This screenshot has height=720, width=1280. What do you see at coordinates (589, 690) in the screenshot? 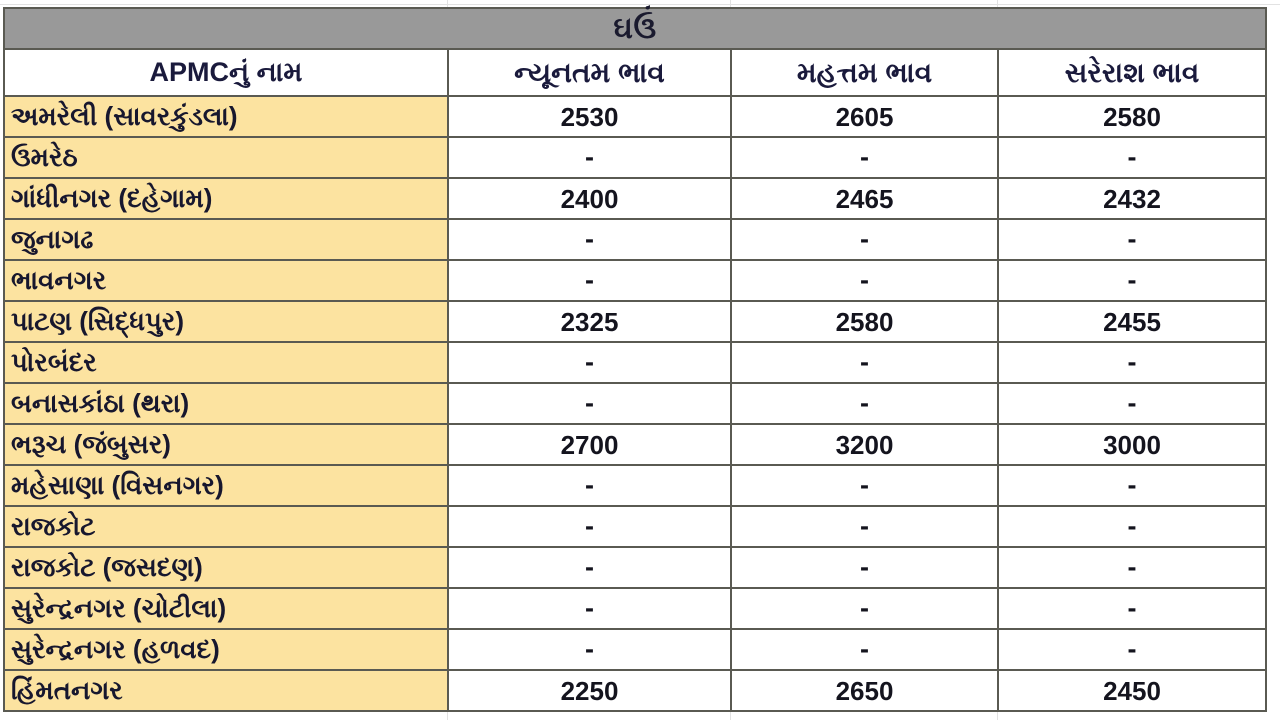
I see `min-price-cell: 2250` at bounding box center [589, 690].